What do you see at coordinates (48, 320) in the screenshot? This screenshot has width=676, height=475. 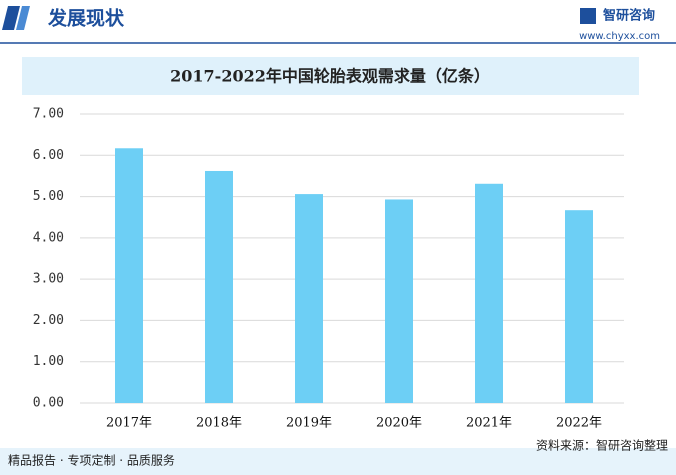 I see `y-tick-label: 2.00` at bounding box center [48, 320].